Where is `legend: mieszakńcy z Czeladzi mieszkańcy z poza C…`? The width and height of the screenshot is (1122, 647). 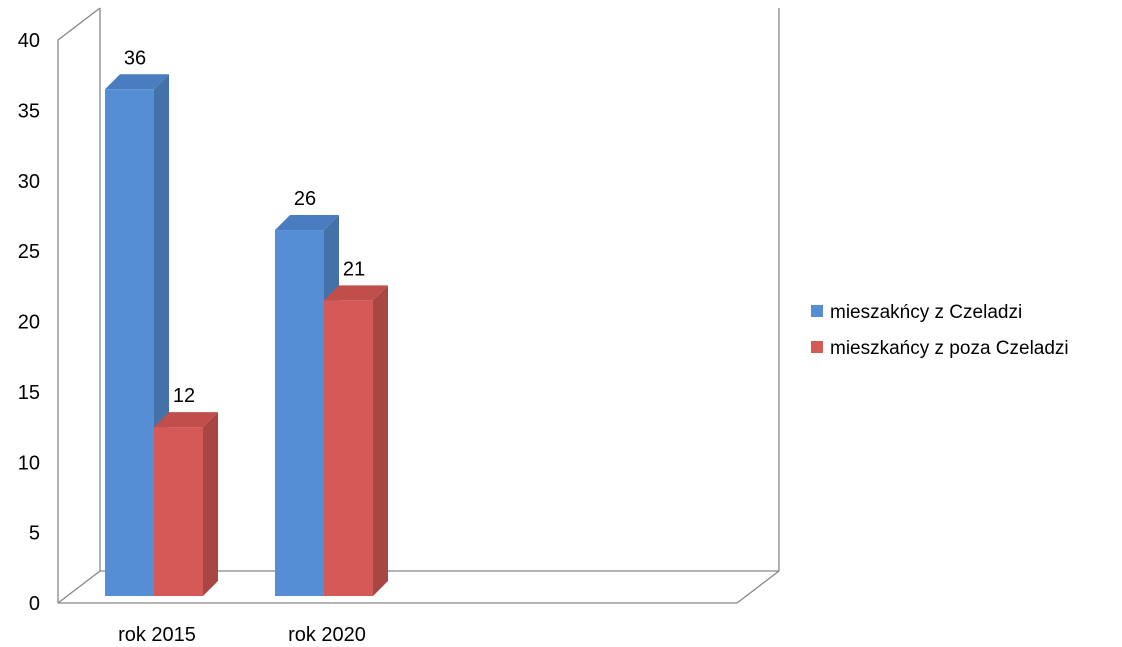
legend: mieszakńcy z Czeladzi mieszkańcy z poza C… is located at coordinates (940, 330).